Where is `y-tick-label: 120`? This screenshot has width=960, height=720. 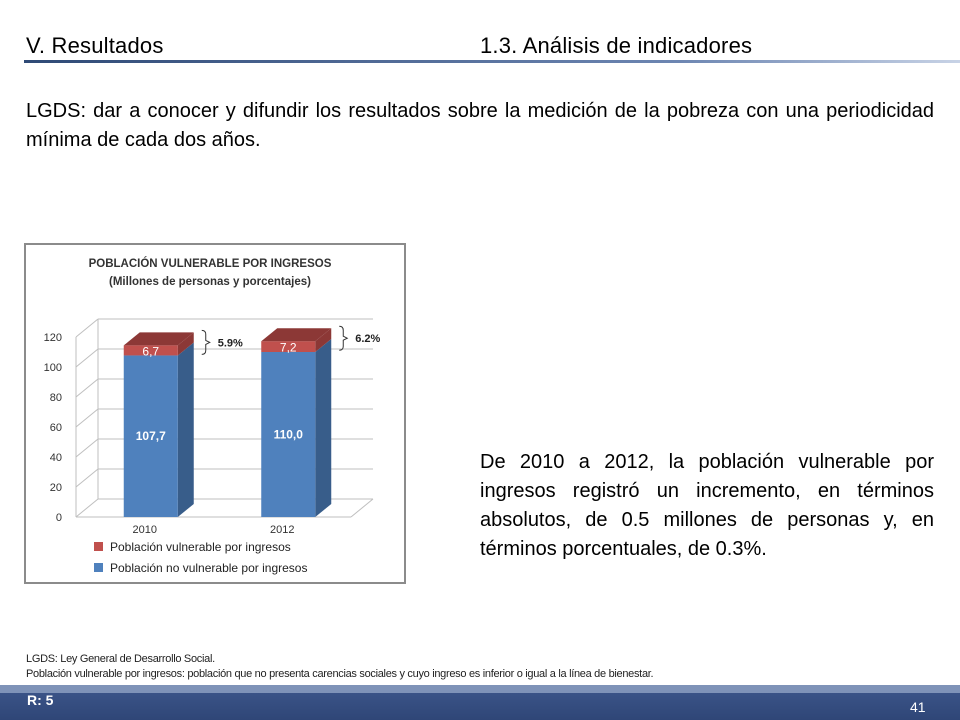
y-tick-label: 120 is located at coordinates (53, 338).